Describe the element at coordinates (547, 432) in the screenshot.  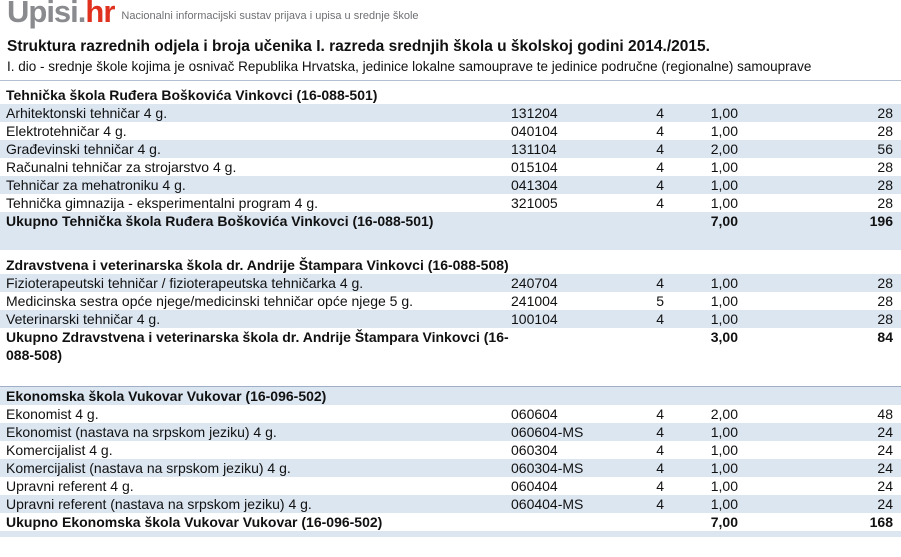
I see `program-code: 060604-MS` at that location.